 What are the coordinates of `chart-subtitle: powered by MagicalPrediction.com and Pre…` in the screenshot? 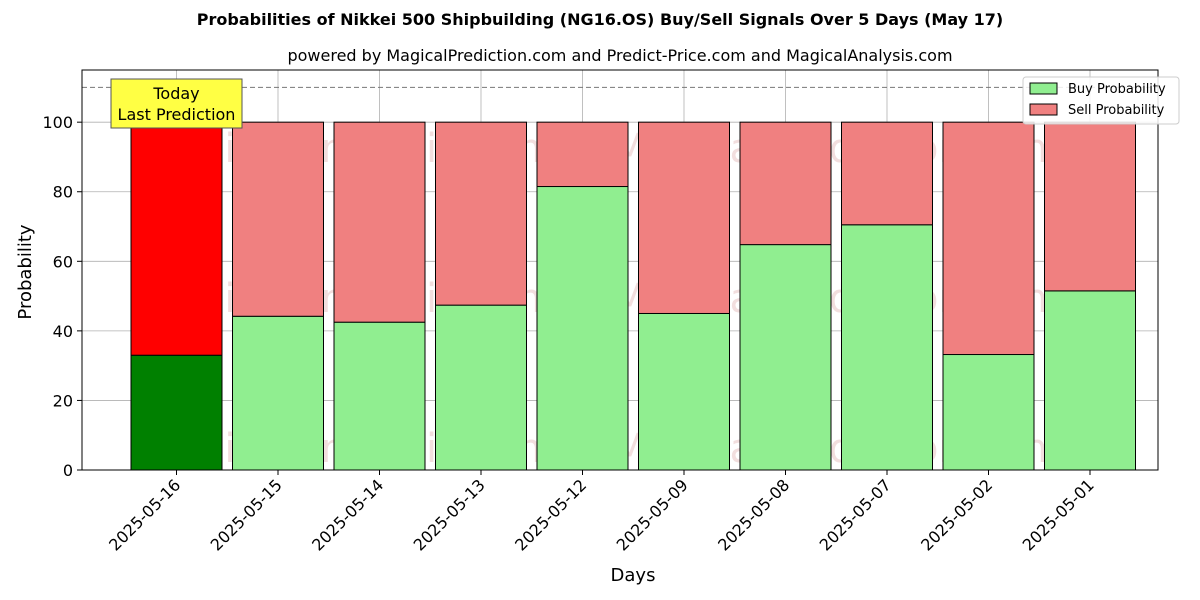 It's located at (620, 55).